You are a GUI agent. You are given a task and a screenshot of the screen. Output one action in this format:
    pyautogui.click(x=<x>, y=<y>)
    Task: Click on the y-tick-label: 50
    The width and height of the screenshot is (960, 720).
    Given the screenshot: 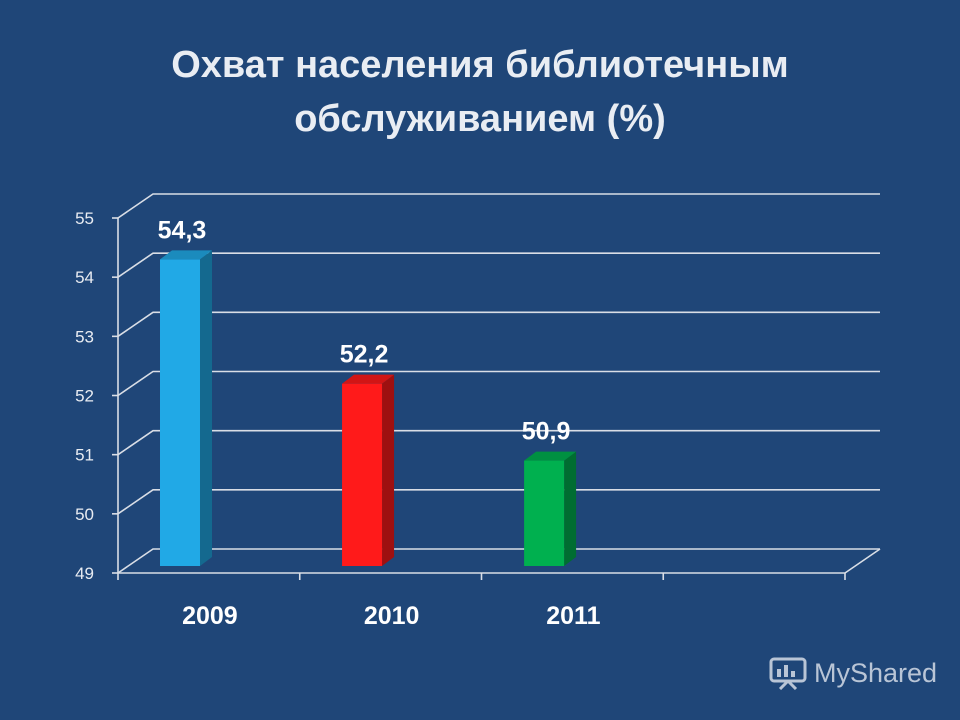 What is the action you would take?
    pyautogui.click(x=84, y=514)
    